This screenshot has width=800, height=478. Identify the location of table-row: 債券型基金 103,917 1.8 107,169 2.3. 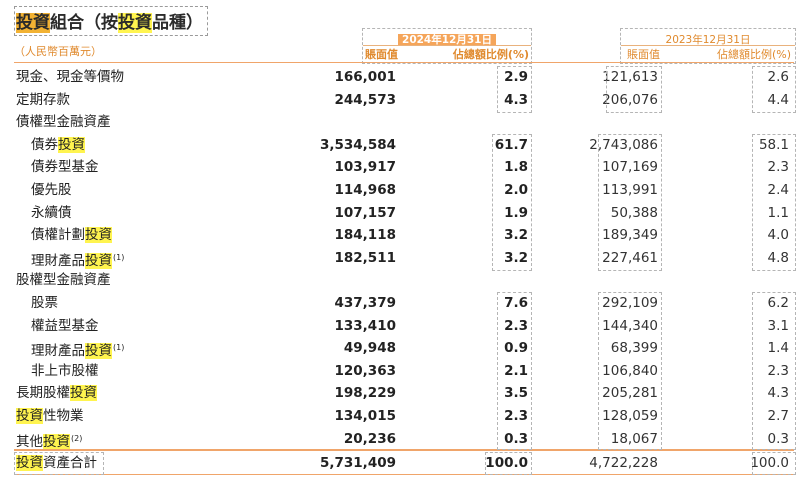
(400, 167).